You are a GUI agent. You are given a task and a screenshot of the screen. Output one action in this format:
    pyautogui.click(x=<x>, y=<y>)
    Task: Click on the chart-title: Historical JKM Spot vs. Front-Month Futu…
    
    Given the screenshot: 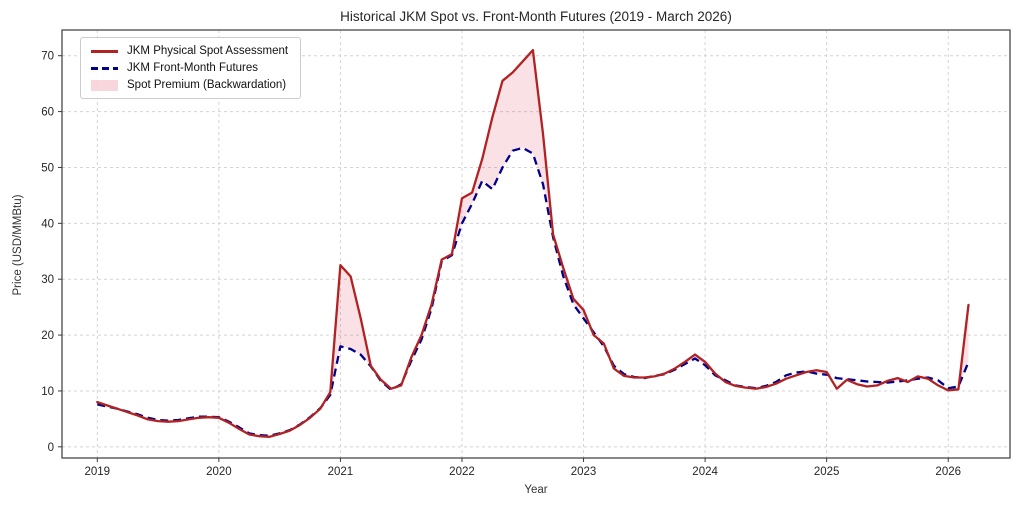 What is the action you would take?
    pyautogui.click(x=536, y=16)
    